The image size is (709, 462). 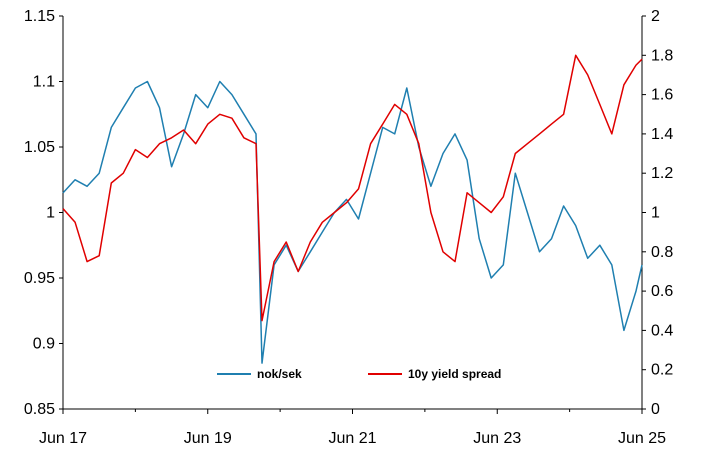 I want to click on y-left-tick-label: 1, so click(x=50, y=213).